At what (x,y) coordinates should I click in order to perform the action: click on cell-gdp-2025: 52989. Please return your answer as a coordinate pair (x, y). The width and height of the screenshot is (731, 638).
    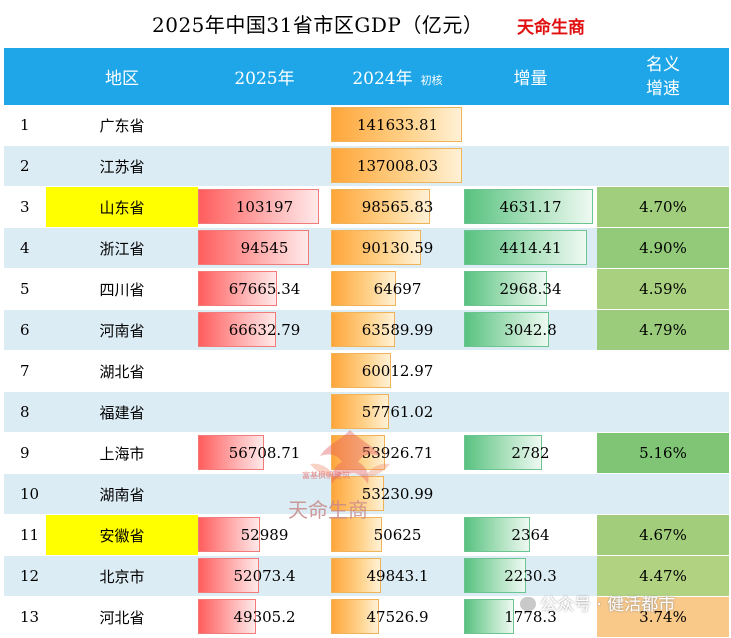
    Looking at the image, I should click on (264, 535).